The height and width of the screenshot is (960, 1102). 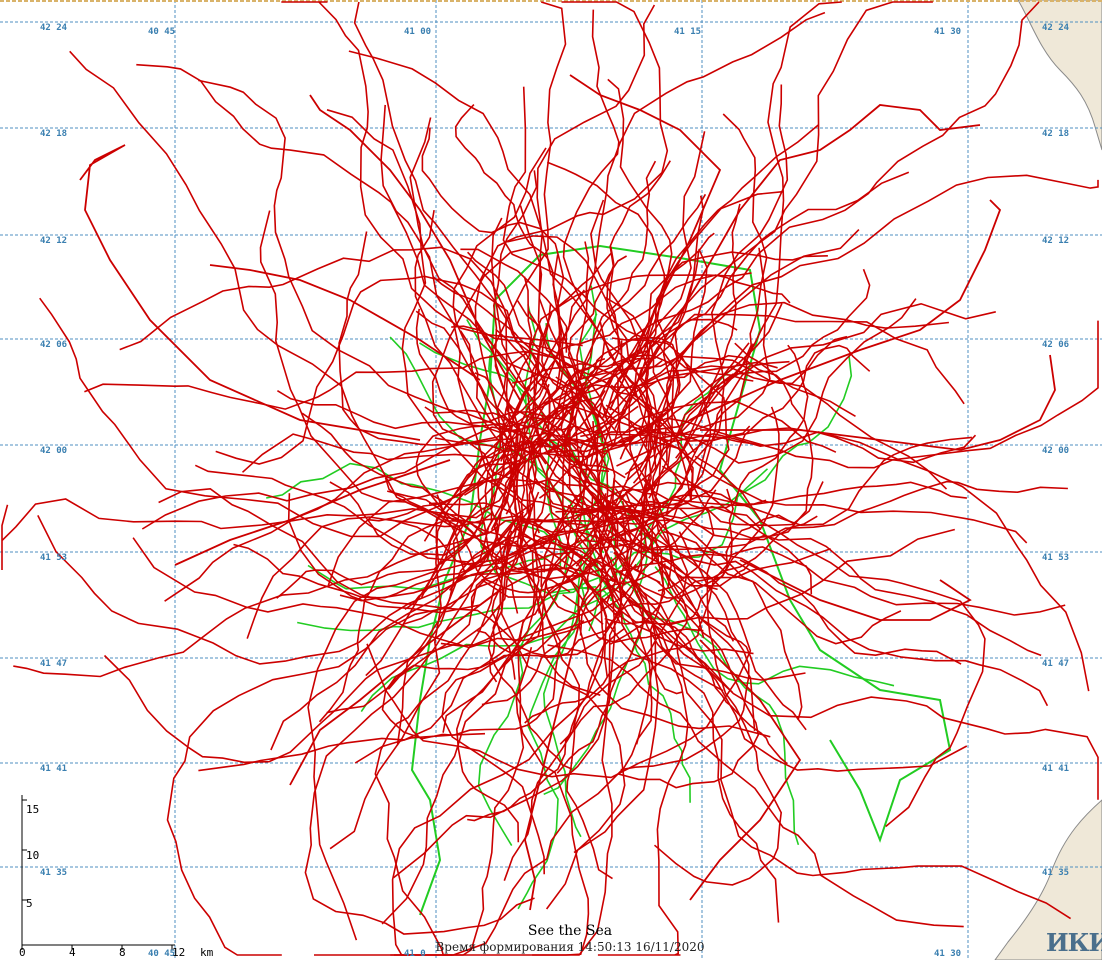 What do you see at coordinates (1056, 345) in the screenshot?
I see `lat-label-right: 42 06` at bounding box center [1056, 345].